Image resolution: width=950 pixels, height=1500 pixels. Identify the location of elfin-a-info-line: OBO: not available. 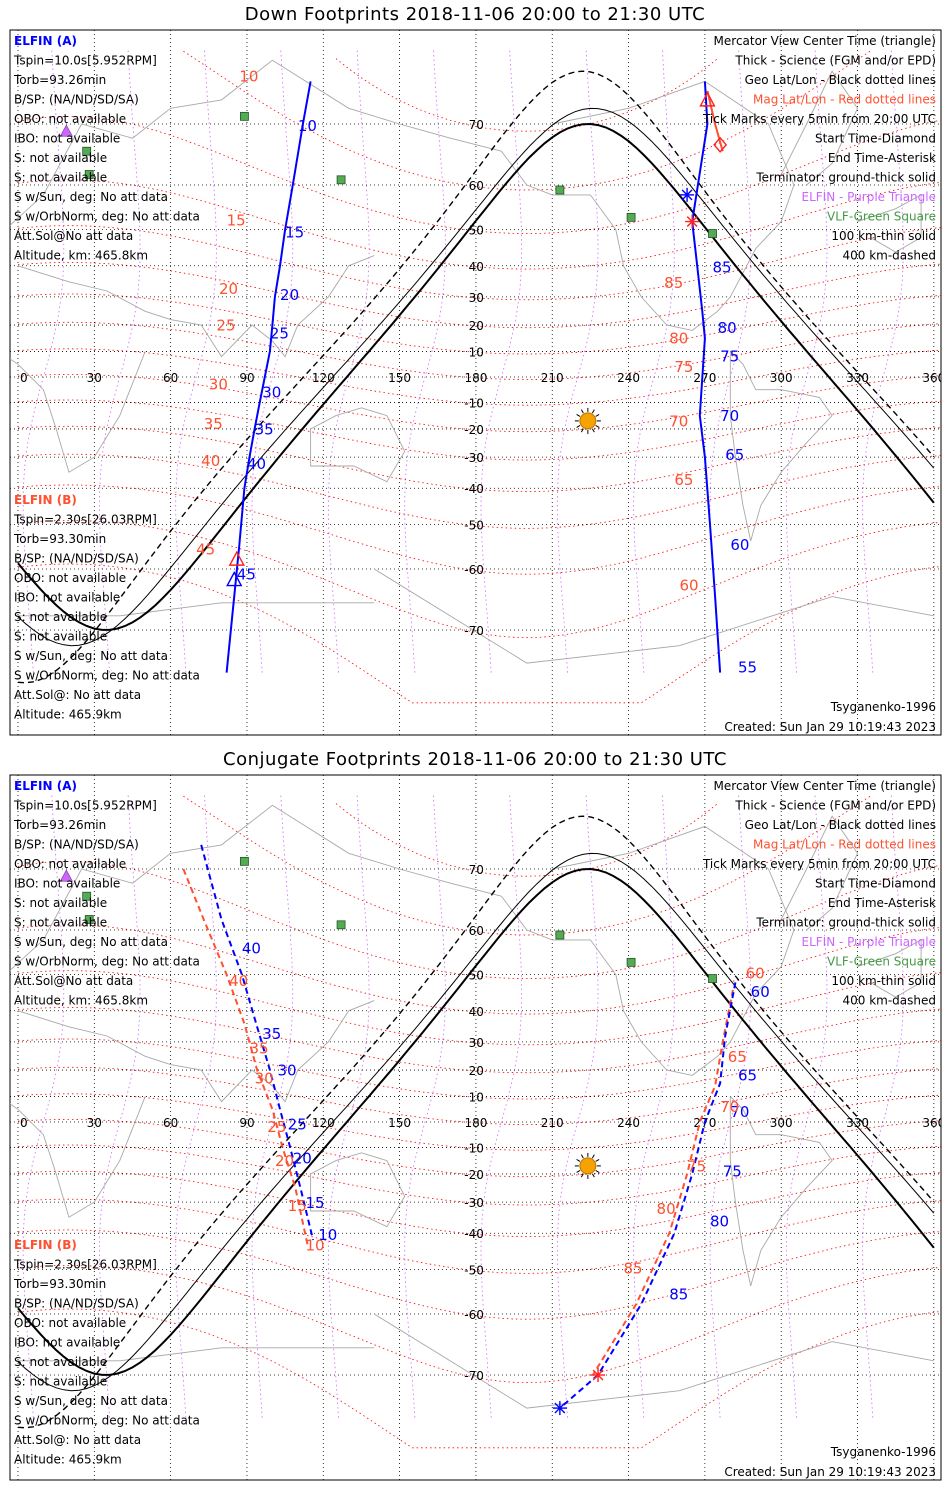
(70, 864).